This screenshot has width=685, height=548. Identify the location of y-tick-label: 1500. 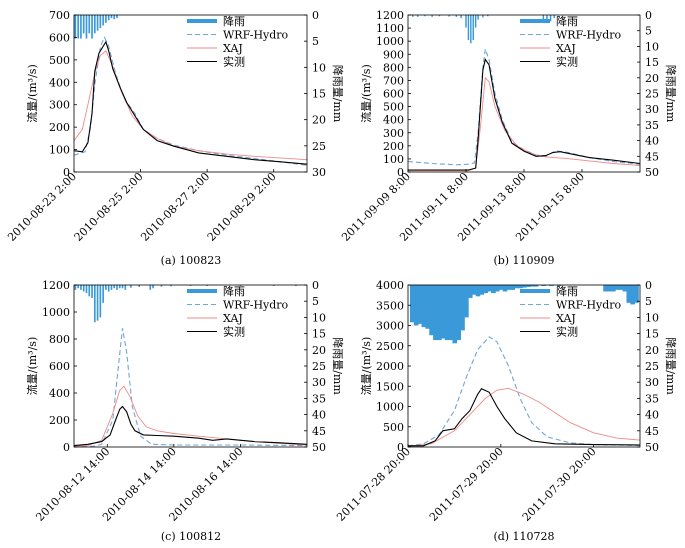
(390, 386).